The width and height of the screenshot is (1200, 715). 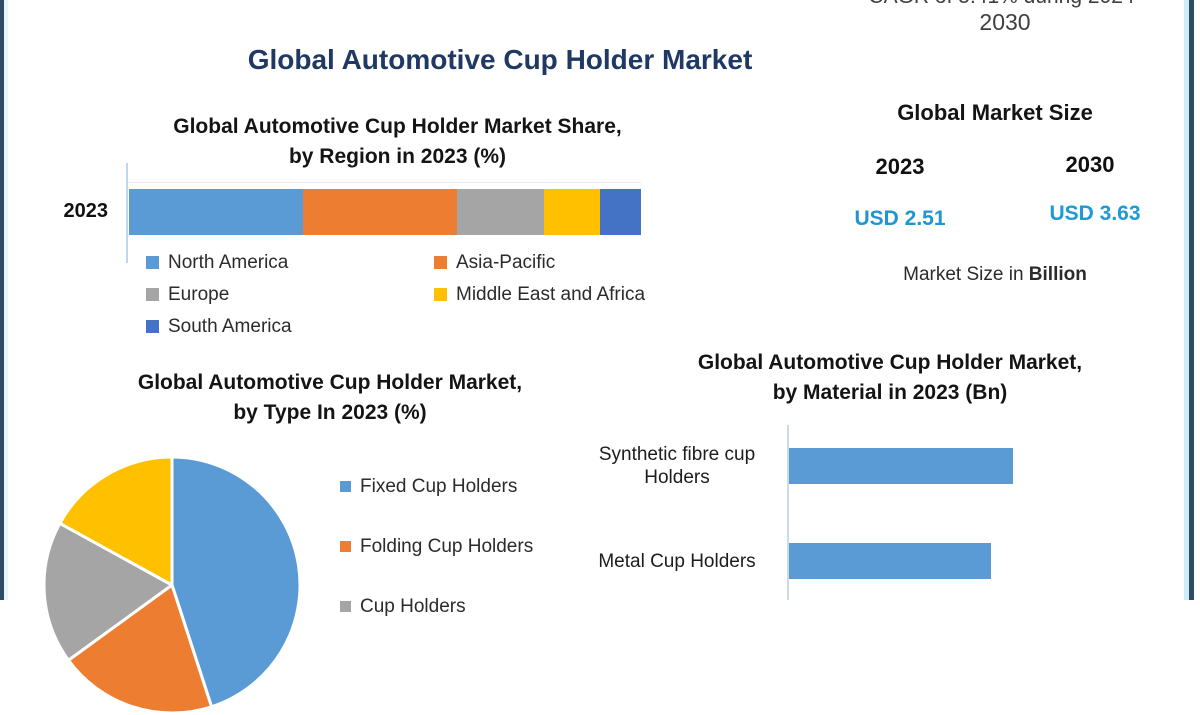 I want to click on page-title: Global Automotive Cup Holder Market, so click(x=500, y=59).